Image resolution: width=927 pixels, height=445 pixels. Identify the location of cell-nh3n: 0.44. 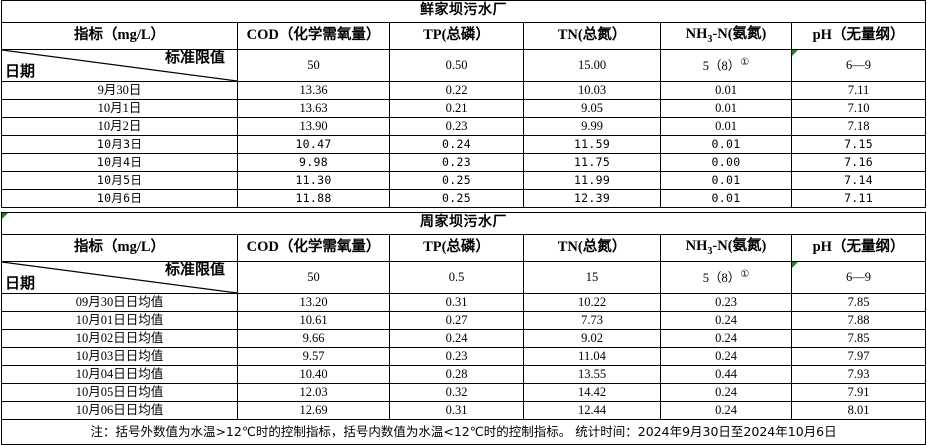
(726, 374).